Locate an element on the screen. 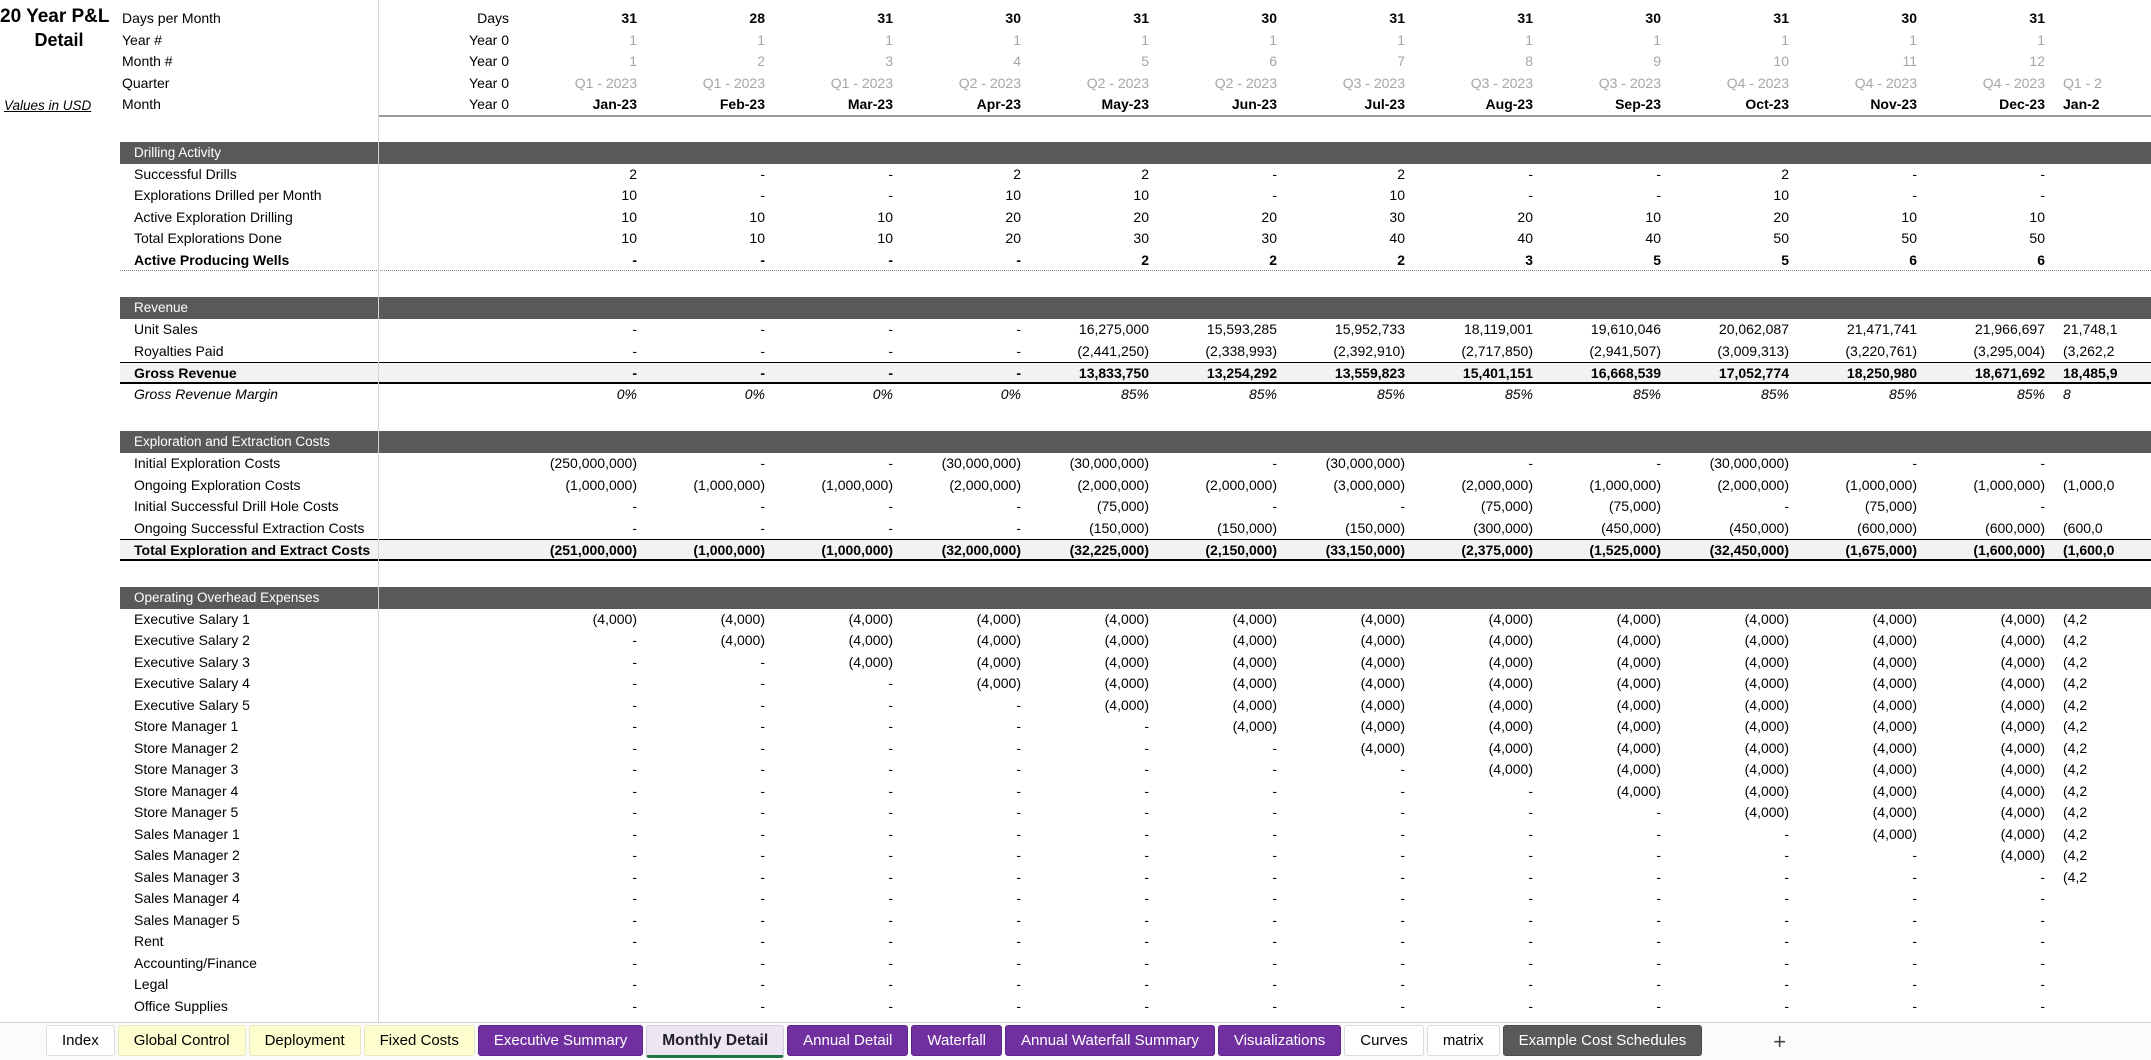 The image size is (2151, 1060). data-cell: Q4 - 2023 is located at coordinates (2013, 82).